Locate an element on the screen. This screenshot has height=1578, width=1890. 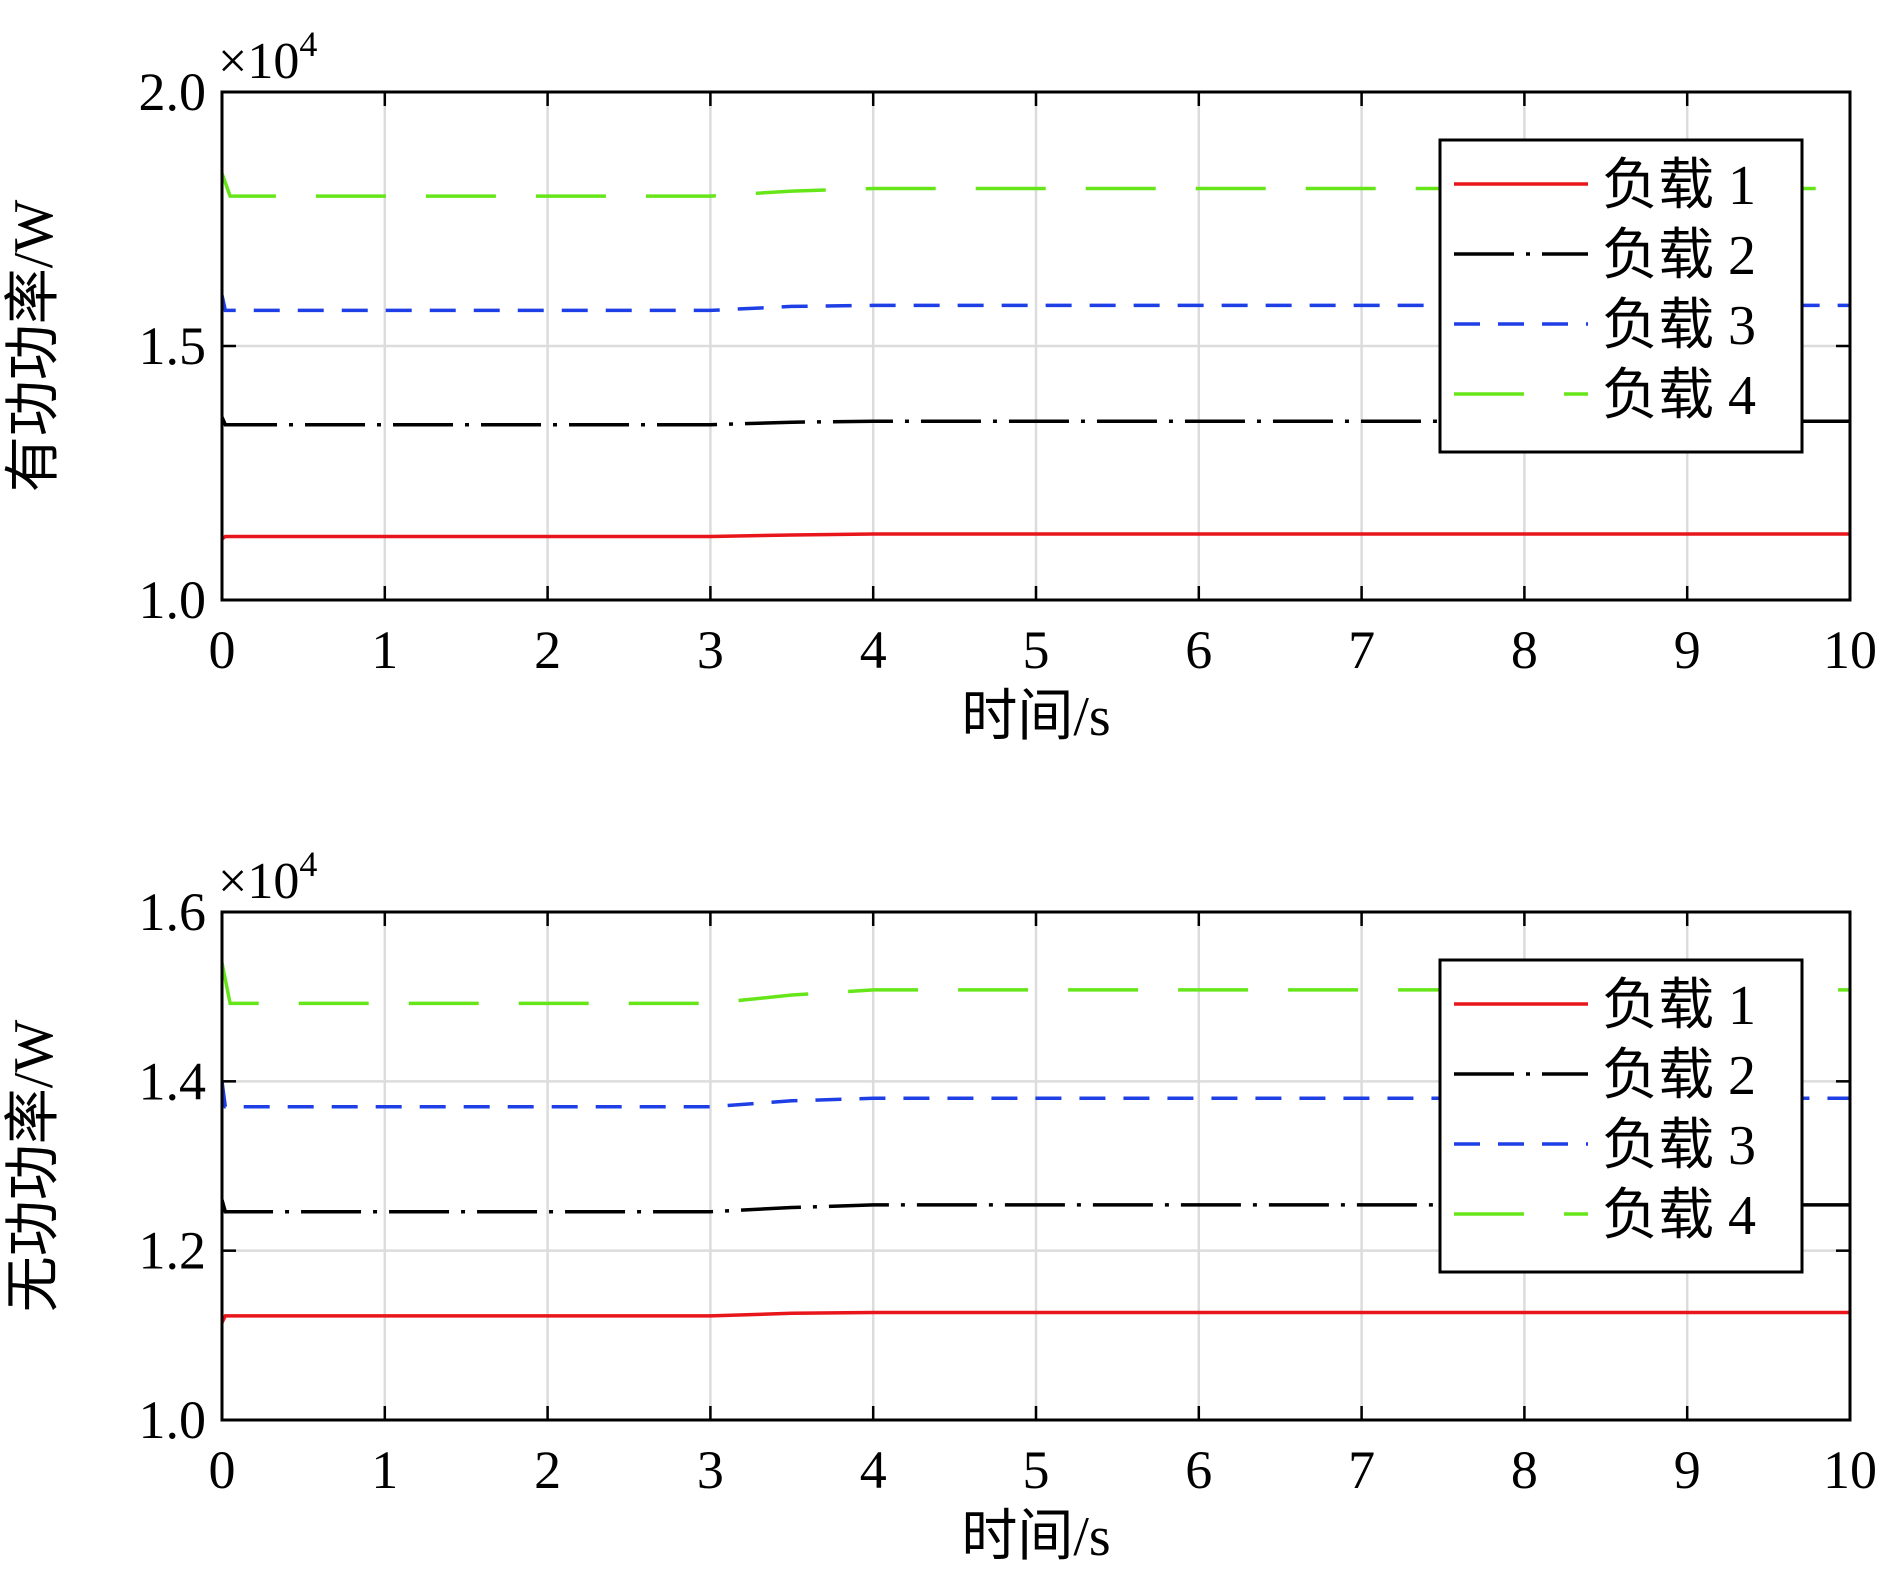
y-tick-label: 1.6 is located at coordinates (173, 912).